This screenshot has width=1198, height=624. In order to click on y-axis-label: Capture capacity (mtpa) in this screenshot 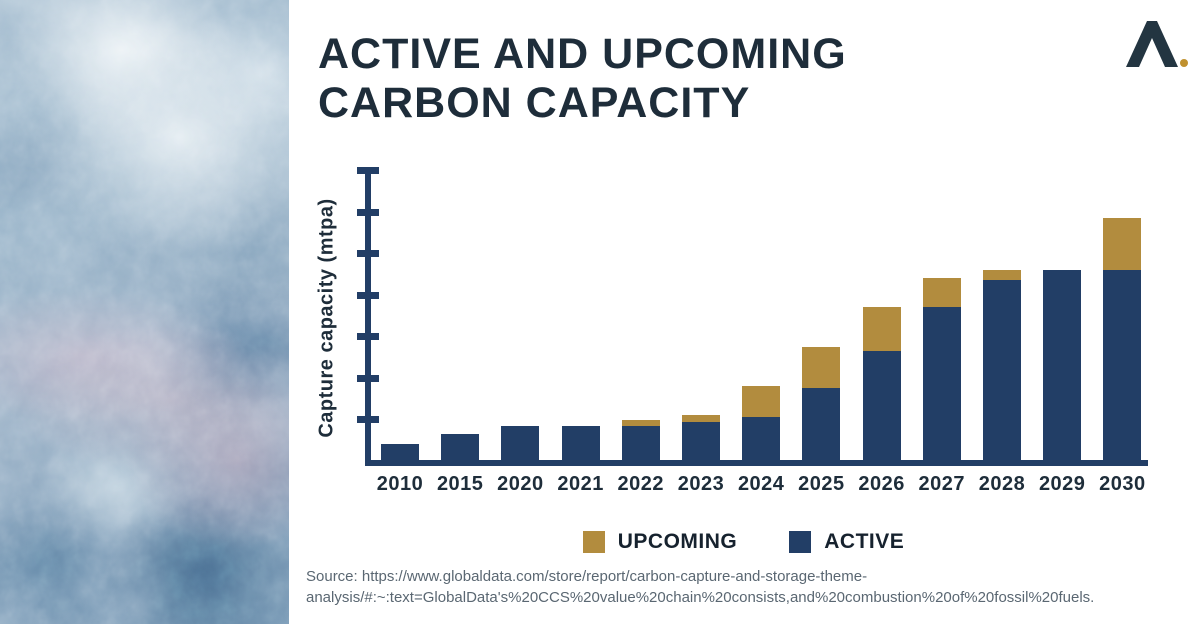, I will do `click(326, 318)`.